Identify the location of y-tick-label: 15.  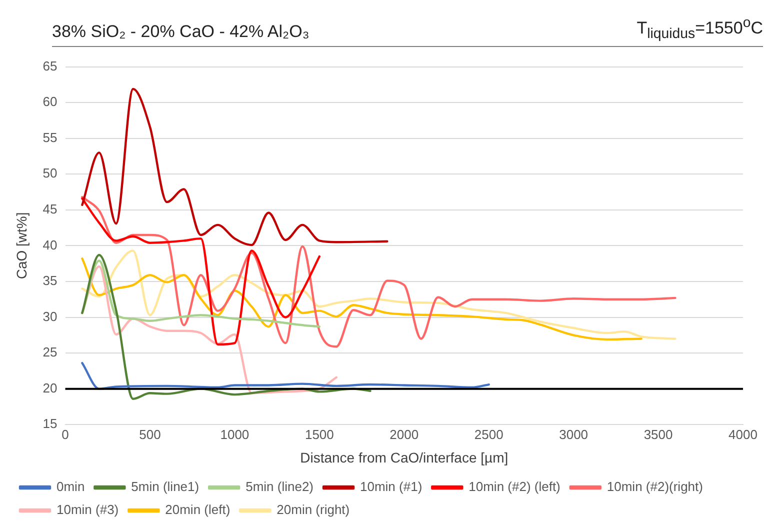
(50, 424).